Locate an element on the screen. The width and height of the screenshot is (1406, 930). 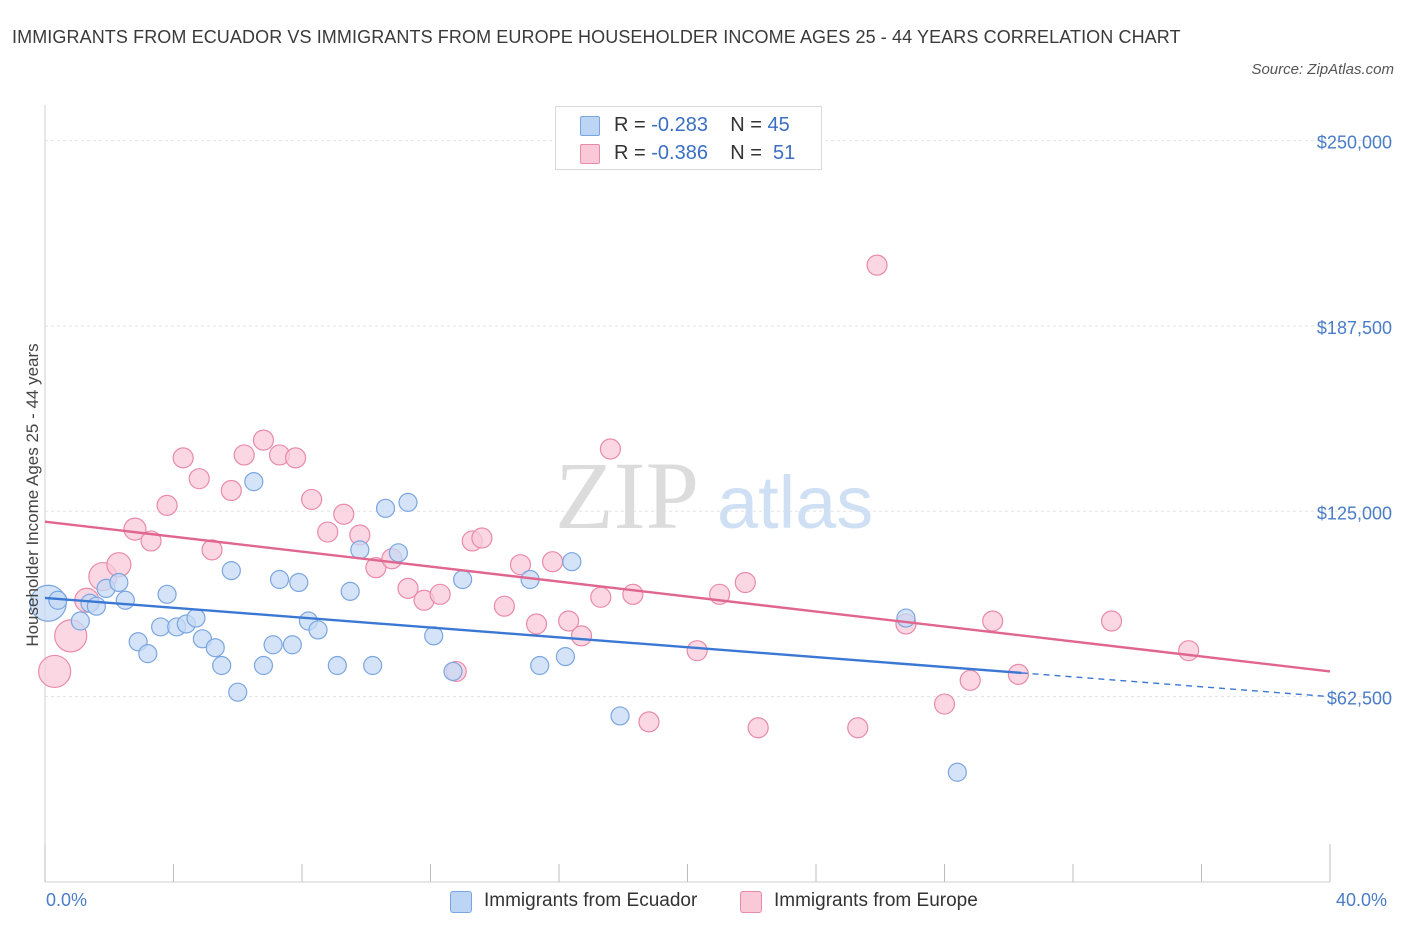
y-tick-label: $62,500 is located at coordinates (1359, 699).